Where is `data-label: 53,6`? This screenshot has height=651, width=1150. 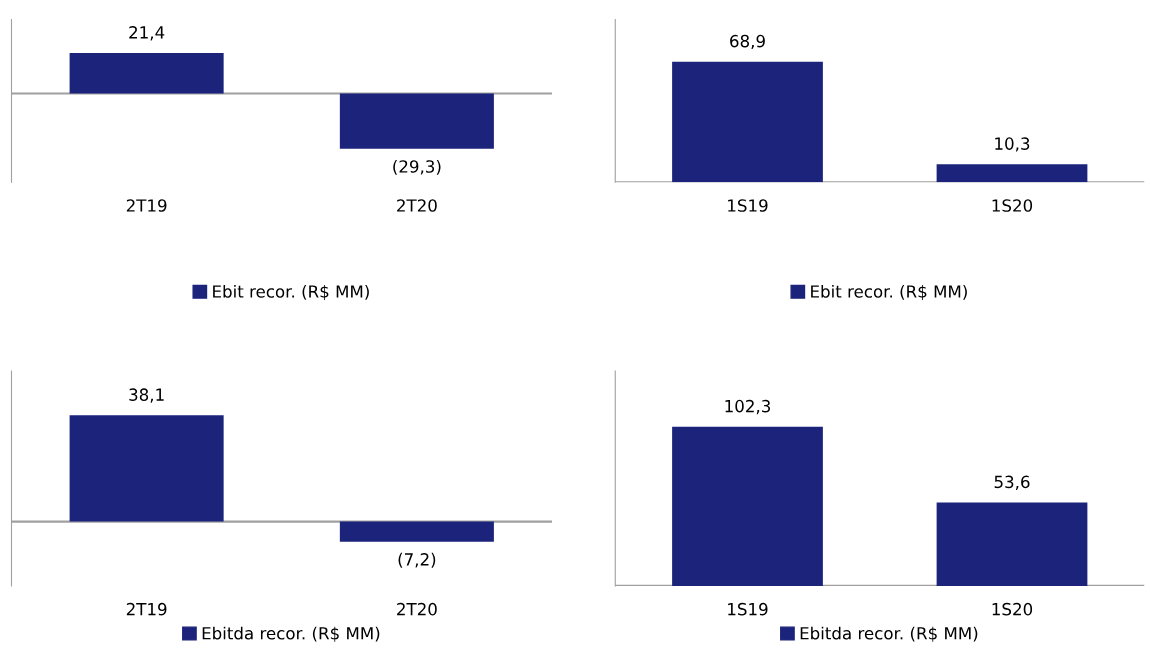
data-label: 53,6 is located at coordinates (1012, 482).